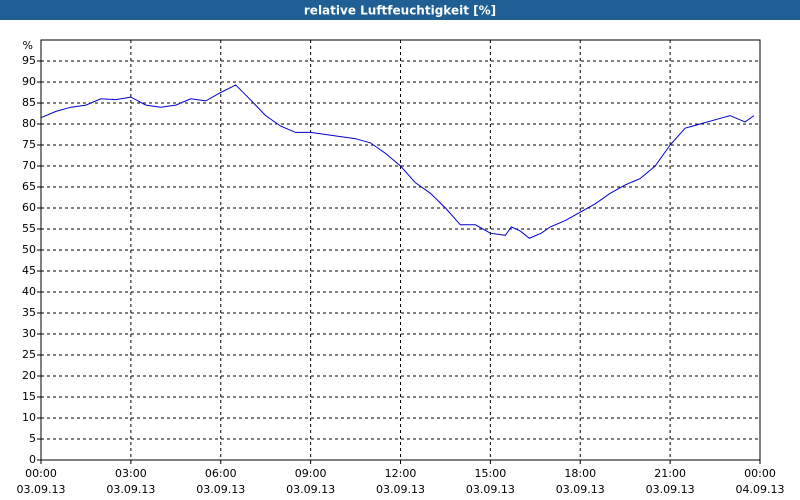  I want to click on x-tick-label: 15:00, so click(491, 473).